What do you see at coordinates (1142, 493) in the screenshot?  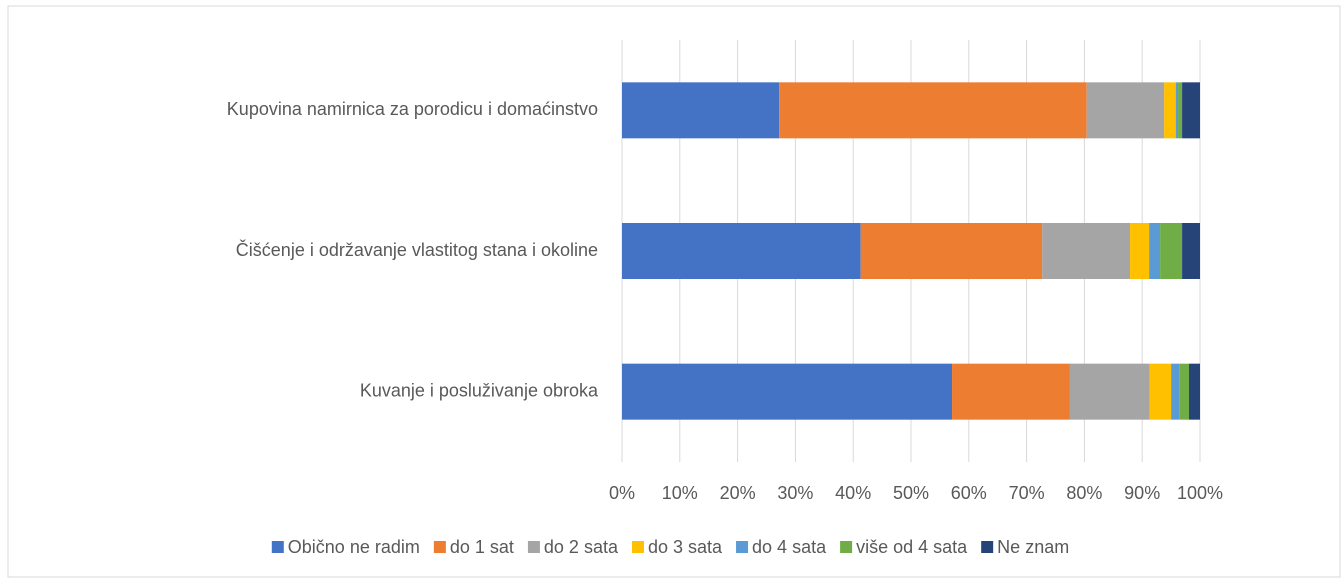 I see `x-tick-label: 90%` at bounding box center [1142, 493].